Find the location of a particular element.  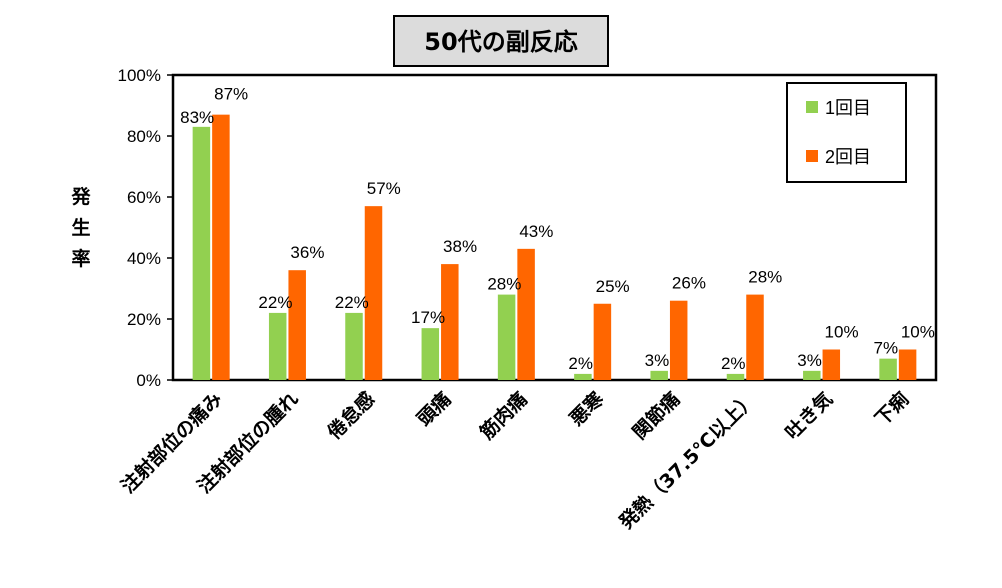

y-axis-label-char: 発 is located at coordinates (80, 196).